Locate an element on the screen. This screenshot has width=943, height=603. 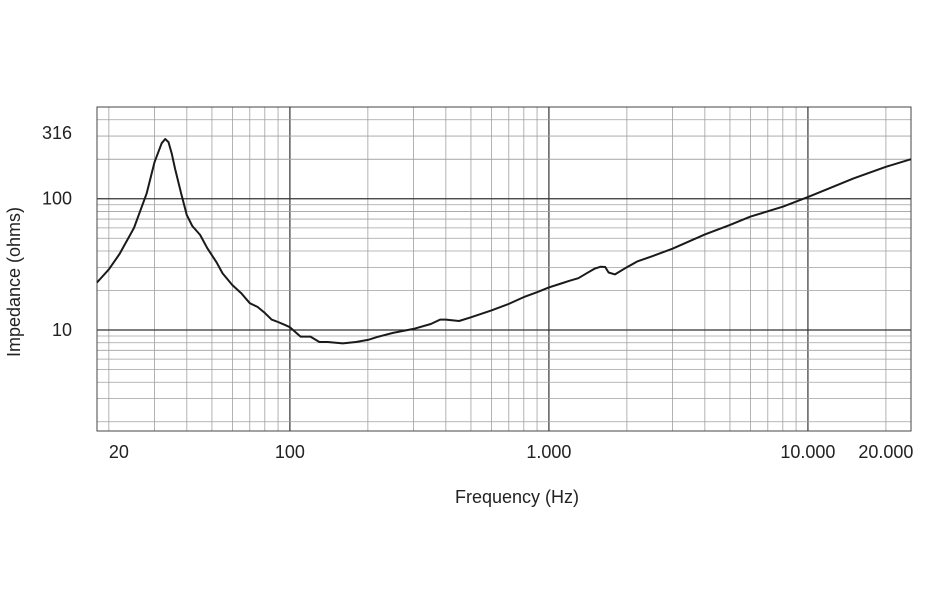
x-axis-title: Frequency (Hz) is located at coordinates (517, 497).